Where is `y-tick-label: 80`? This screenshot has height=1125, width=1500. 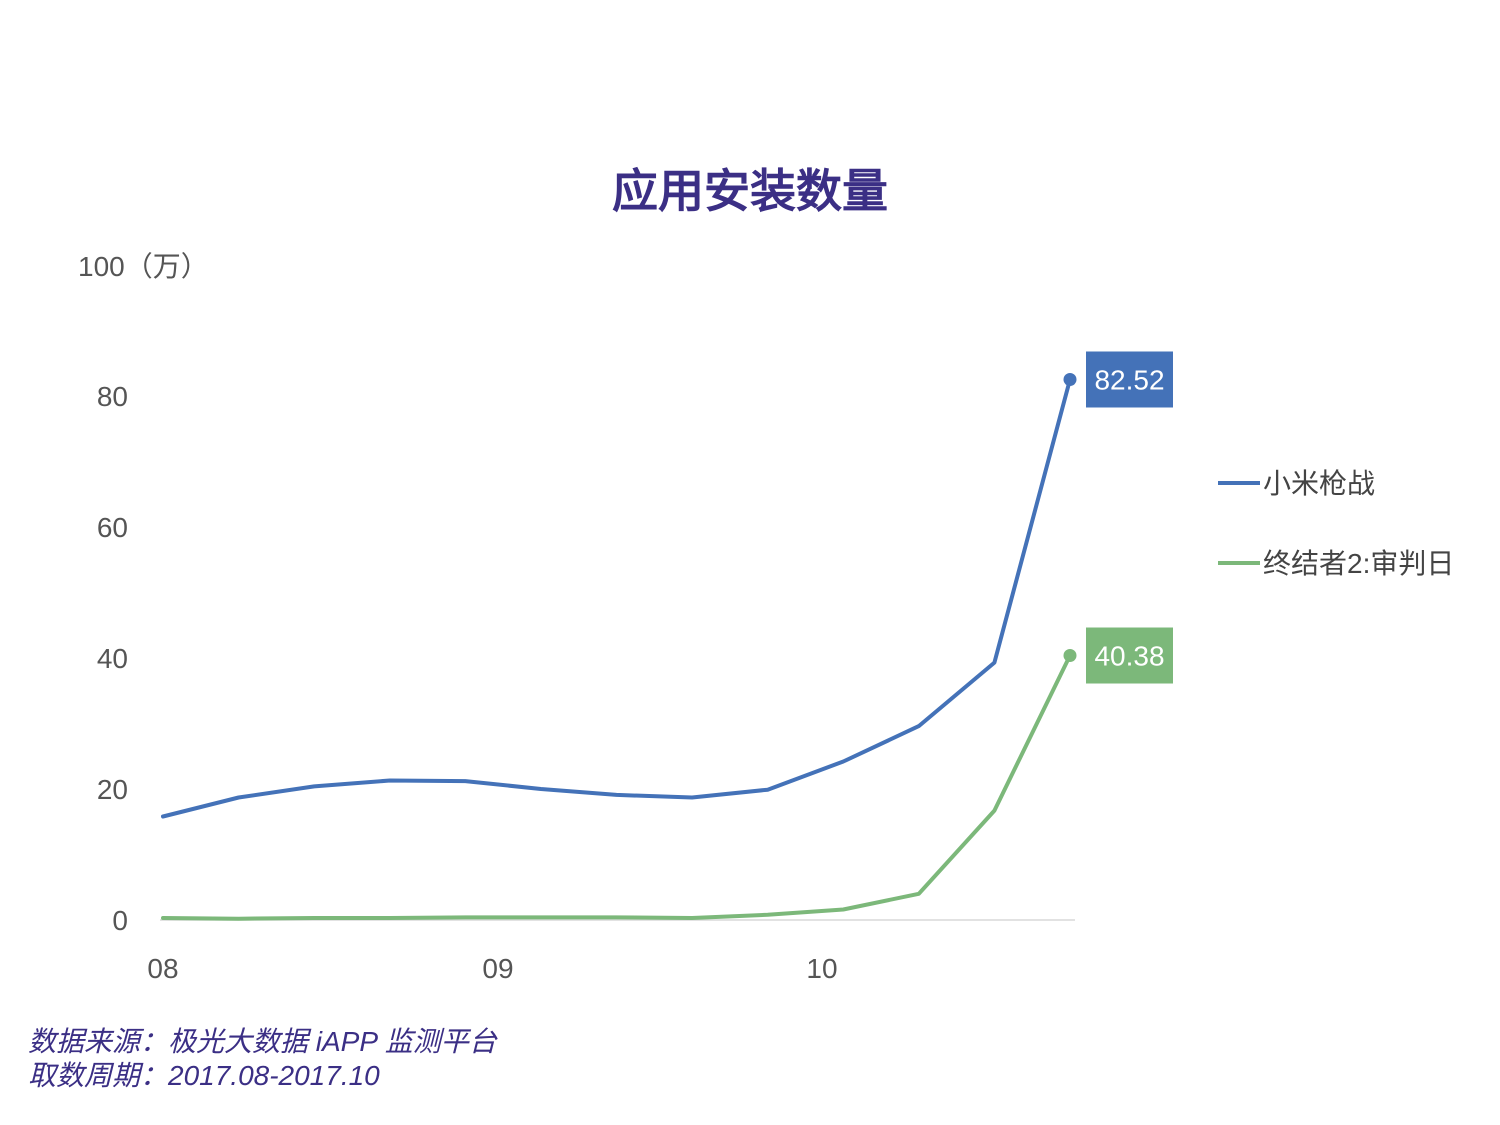 y-tick-label: 80 is located at coordinates (112, 396).